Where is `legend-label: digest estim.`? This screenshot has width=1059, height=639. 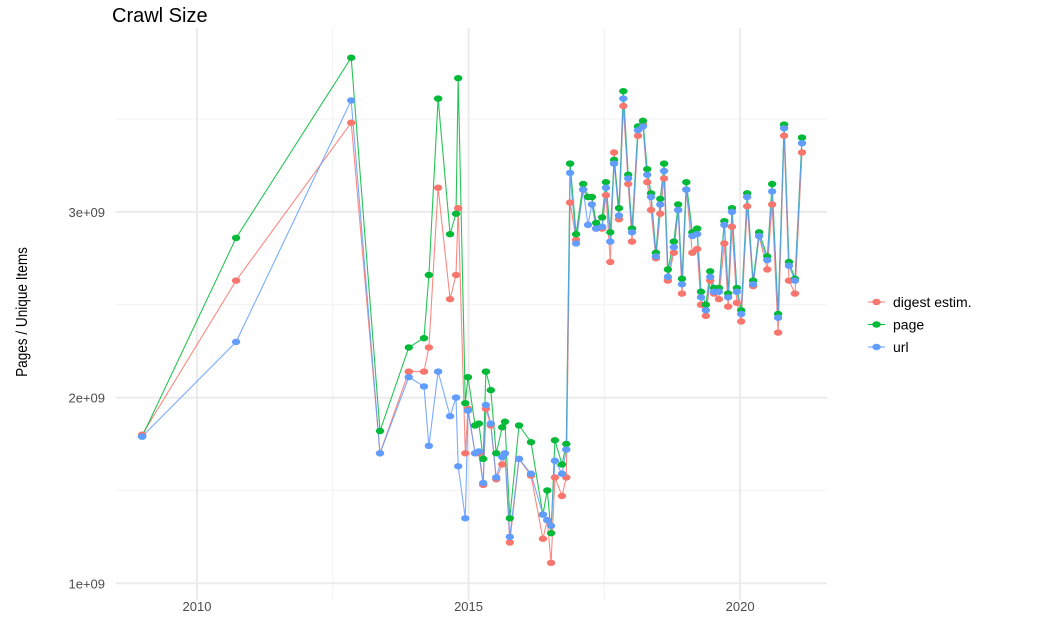
legend-label: digest estim. is located at coordinates (932, 302).